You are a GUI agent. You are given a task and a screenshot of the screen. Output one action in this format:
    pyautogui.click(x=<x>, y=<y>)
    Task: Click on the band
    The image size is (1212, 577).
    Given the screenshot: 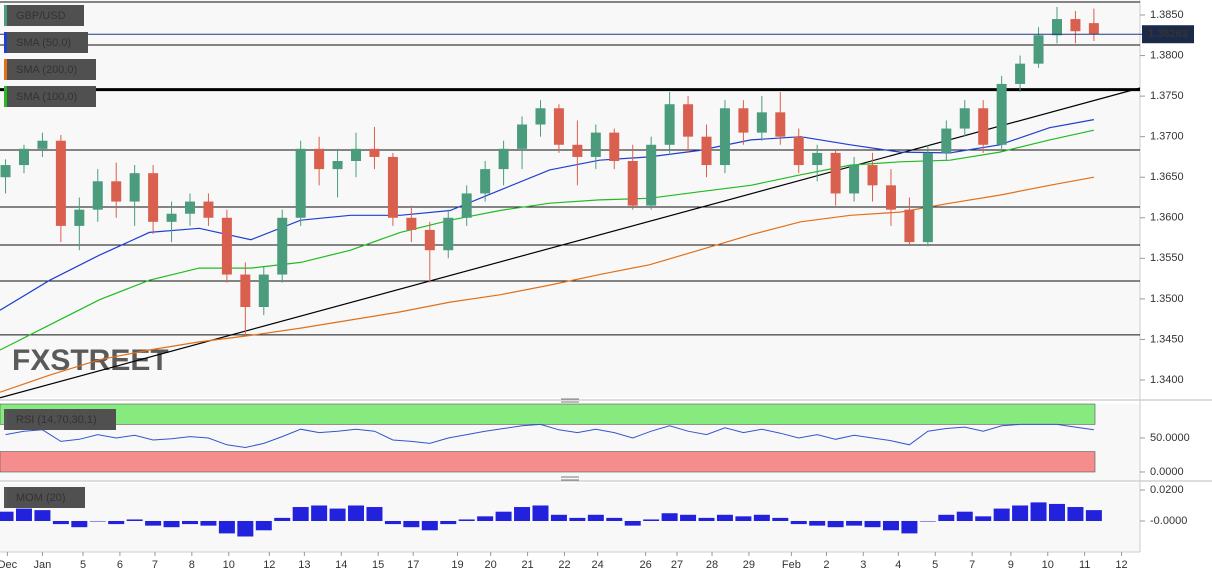 What is the action you would take?
    pyautogui.click(x=548, y=414)
    